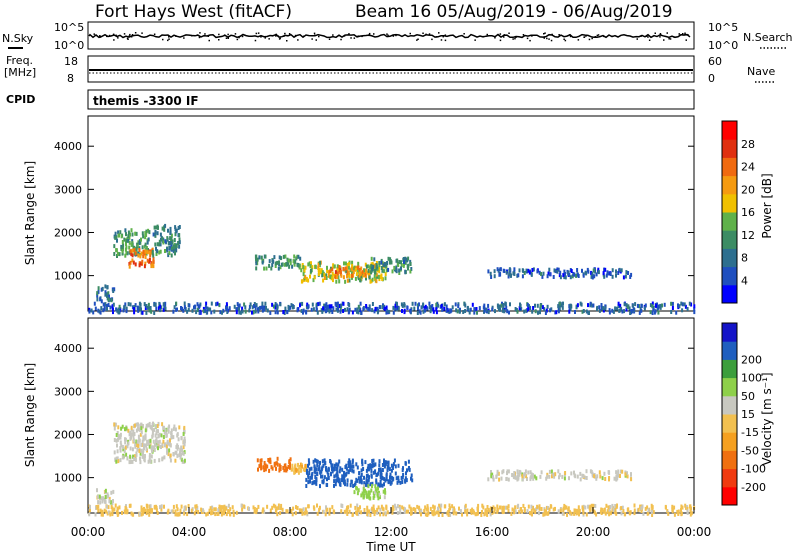  What do you see at coordinates (390, 547) in the screenshot?
I see `time-xlabel: Time UT` at bounding box center [390, 547].